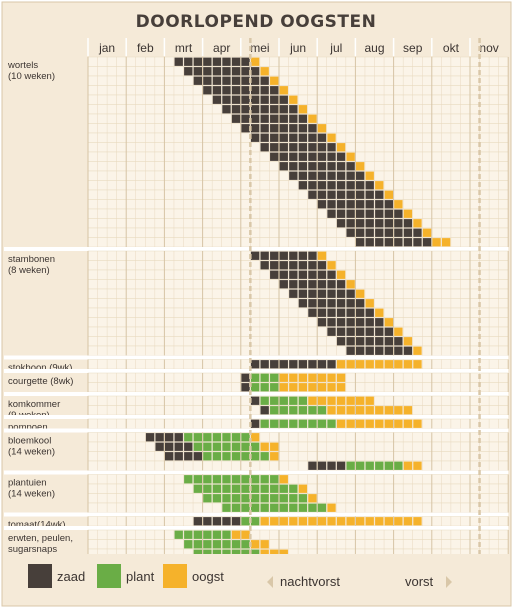 The width and height of the screenshot is (513, 608). What do you see at coordinates (256, 22) in the screenshot?
I see `chart-title: DOORLOPEND OOGSTEN` at bounding box center [256, 22].